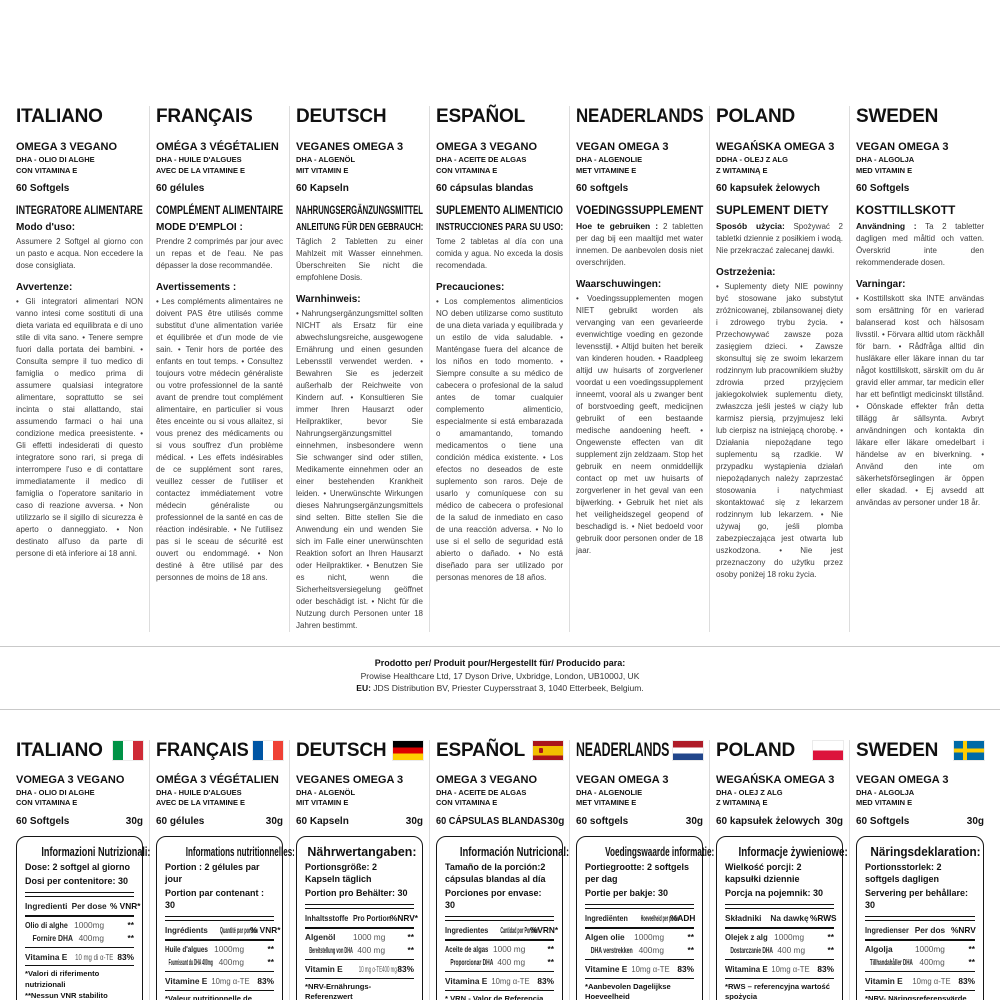 This screenshot has height=1000, width=1000. Describe the element at coordinates (125, 905) in the screenshot. I see `header-nrv: % VNR*` at that location.